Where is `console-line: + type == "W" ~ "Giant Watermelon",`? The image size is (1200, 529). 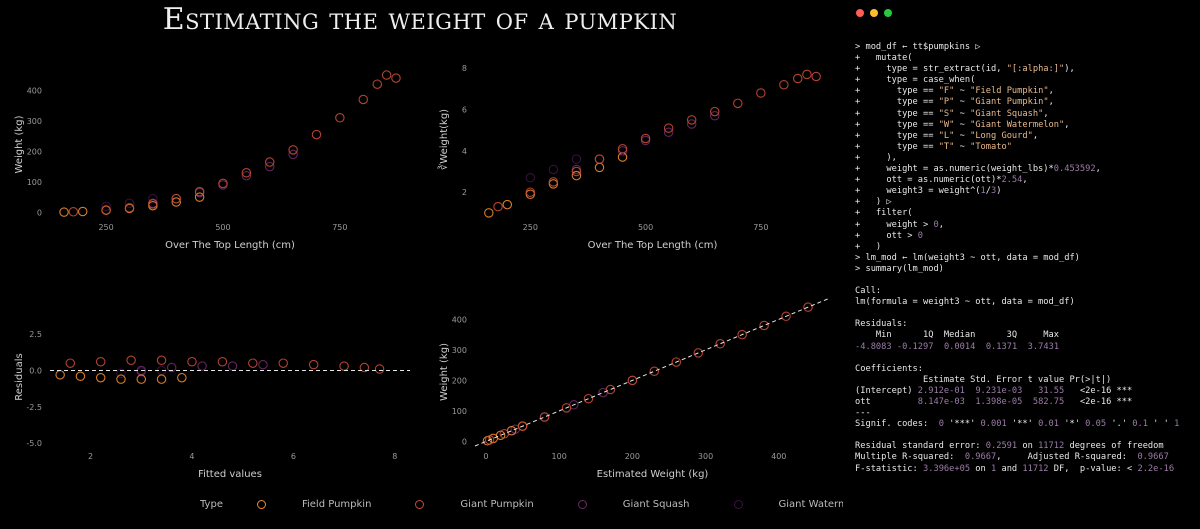
console-line: + type == "W" ~ "Giant Watermelon", is located at coordinates (1017, 125).